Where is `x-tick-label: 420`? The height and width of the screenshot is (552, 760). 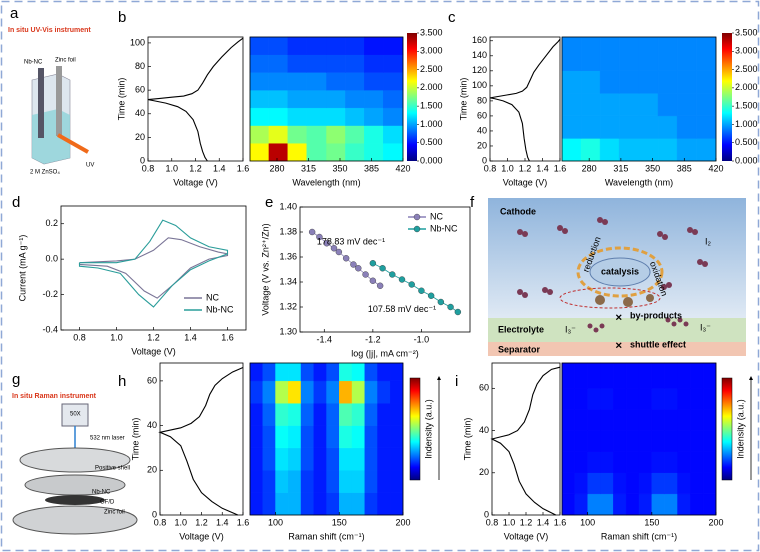
x-tick-label: 420 is located at coordinates (715, 168).